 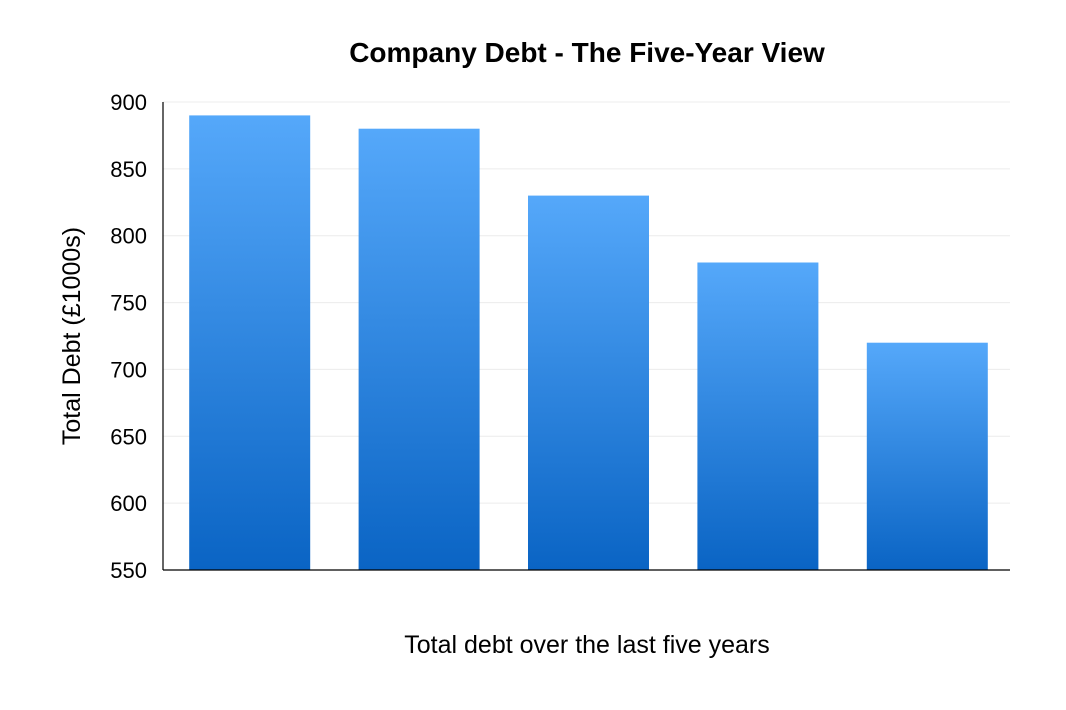 I want to click on y-tick-label: 850, so click(x=128, y=169).